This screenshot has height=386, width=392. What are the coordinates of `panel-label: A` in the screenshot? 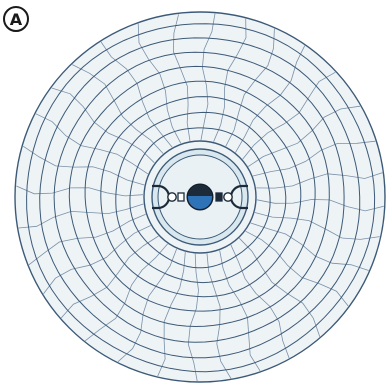 It's located at (16, 19).